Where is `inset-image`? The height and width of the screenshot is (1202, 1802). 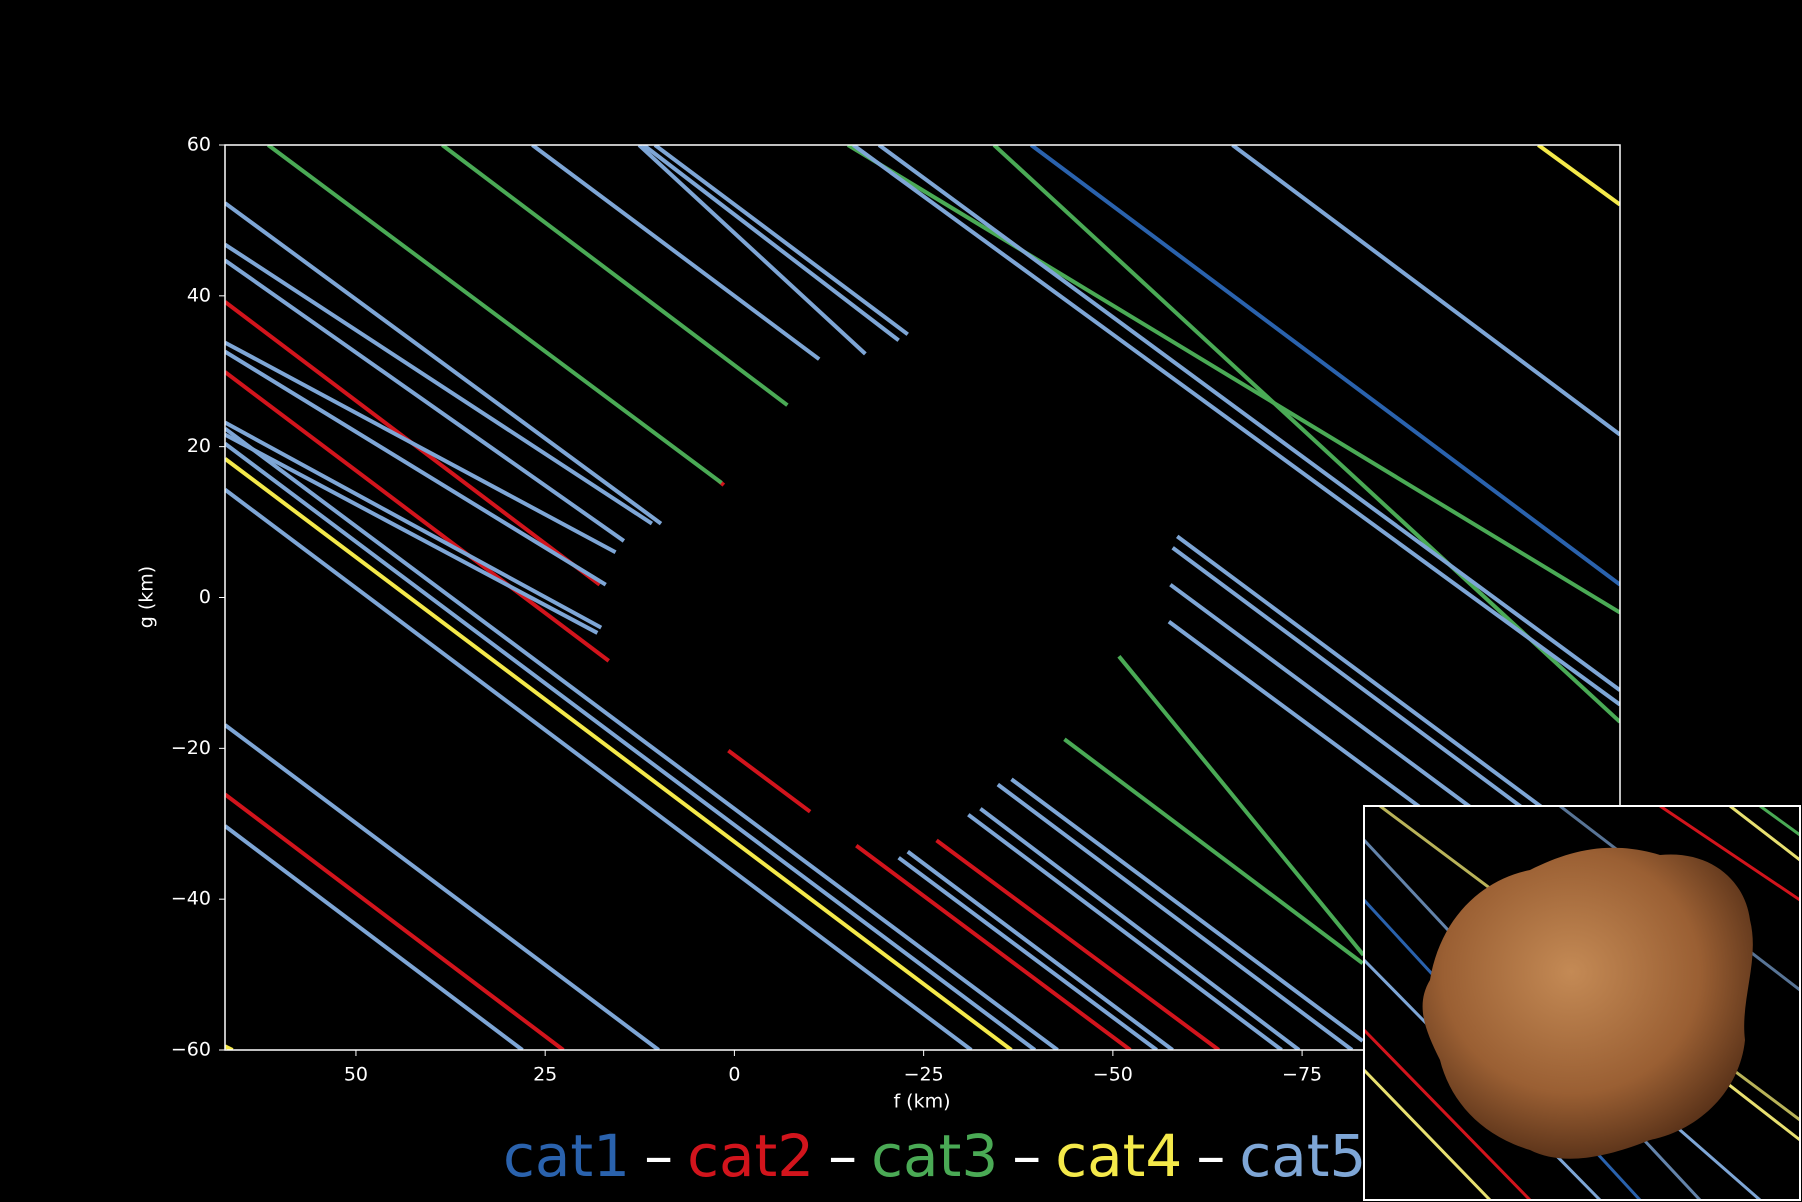
inset-image is located at coordinates (1582, 1003).